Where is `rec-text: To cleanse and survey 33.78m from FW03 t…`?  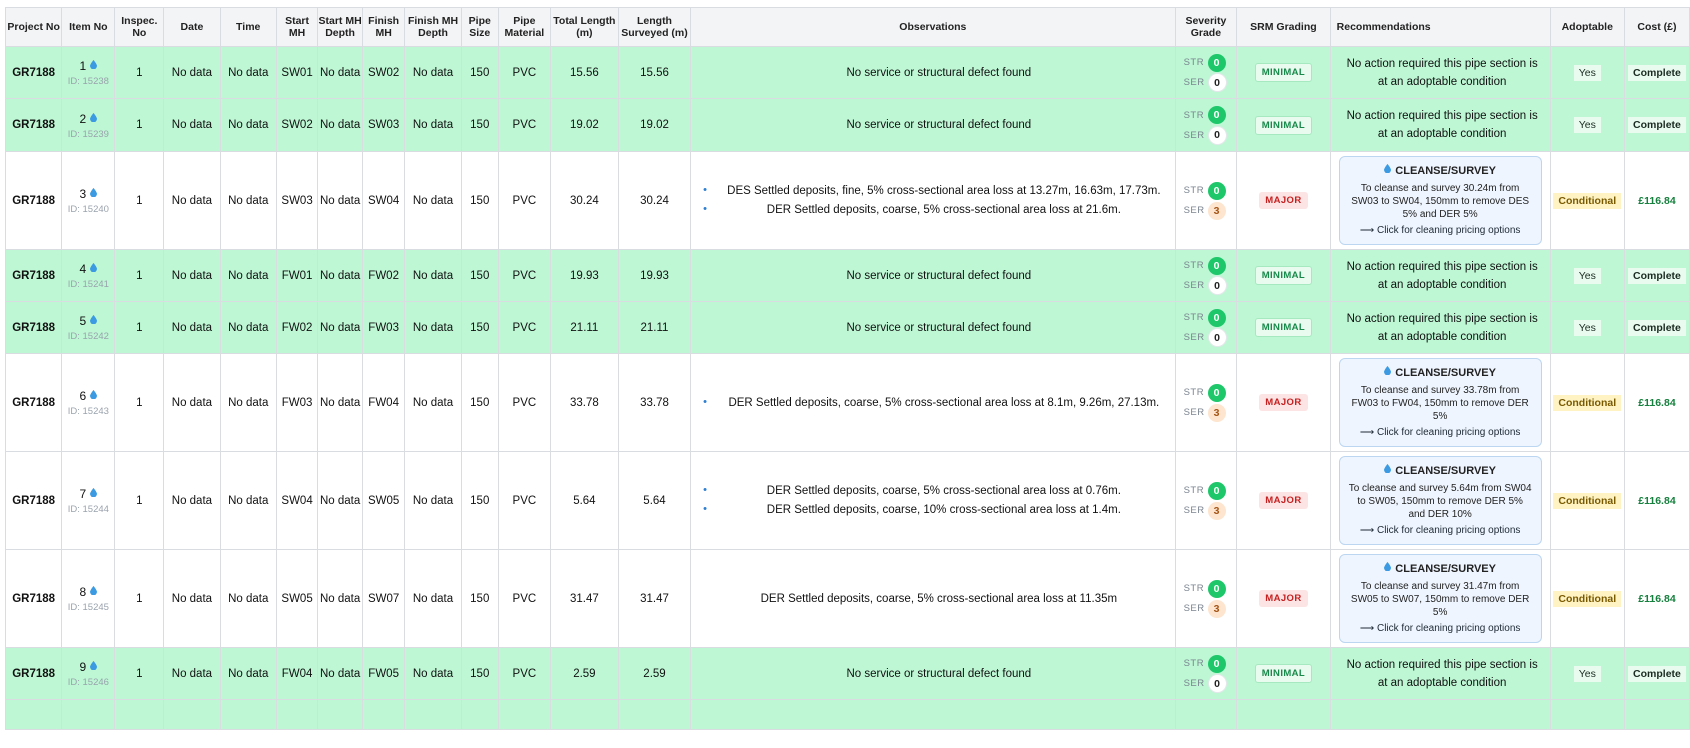 rec-text: To cleanse and survey 33.78m from FW03 t… is located at coordinates (1440, 403).